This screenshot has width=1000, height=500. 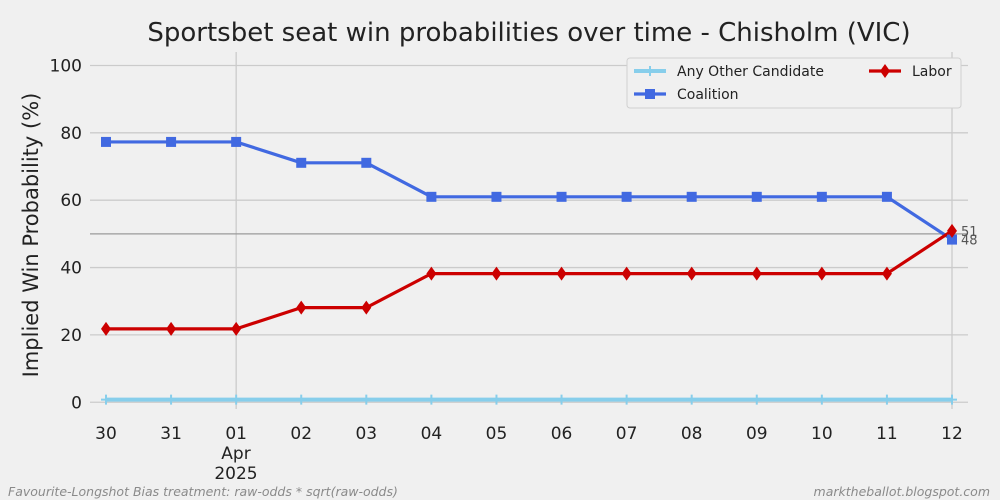 I want to click on x-tick-label: 04, so click(x=432, y=434).